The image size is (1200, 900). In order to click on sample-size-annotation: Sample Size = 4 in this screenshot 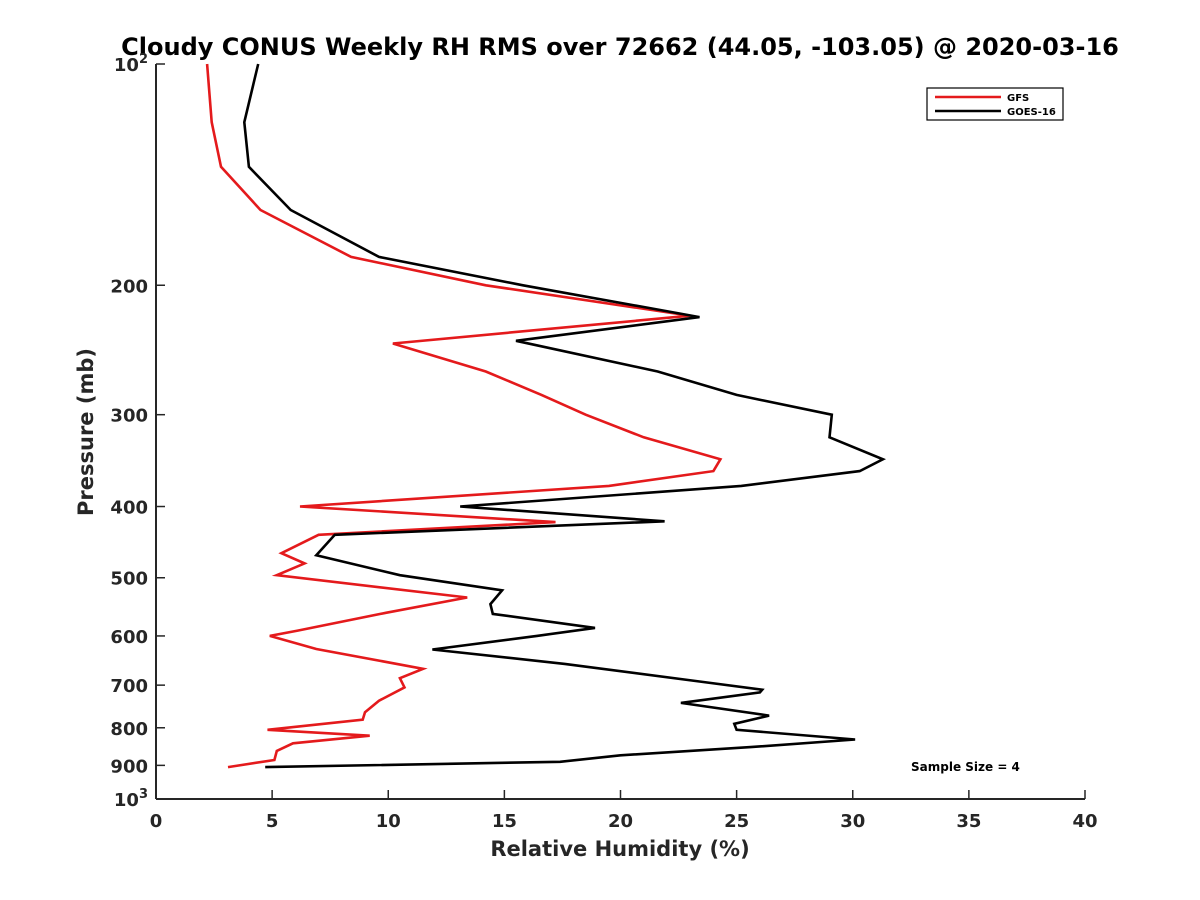, I will do `click(965, 767)`.